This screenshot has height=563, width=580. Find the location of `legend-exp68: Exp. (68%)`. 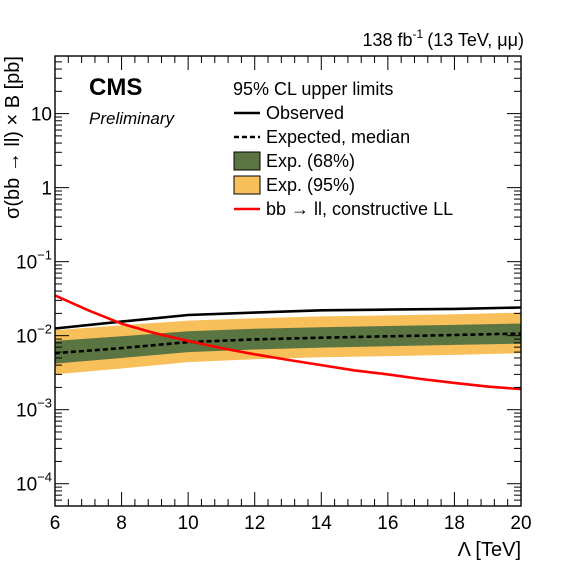

legend-exp68: Exp. (68%) is located at coordinates (294, 161).